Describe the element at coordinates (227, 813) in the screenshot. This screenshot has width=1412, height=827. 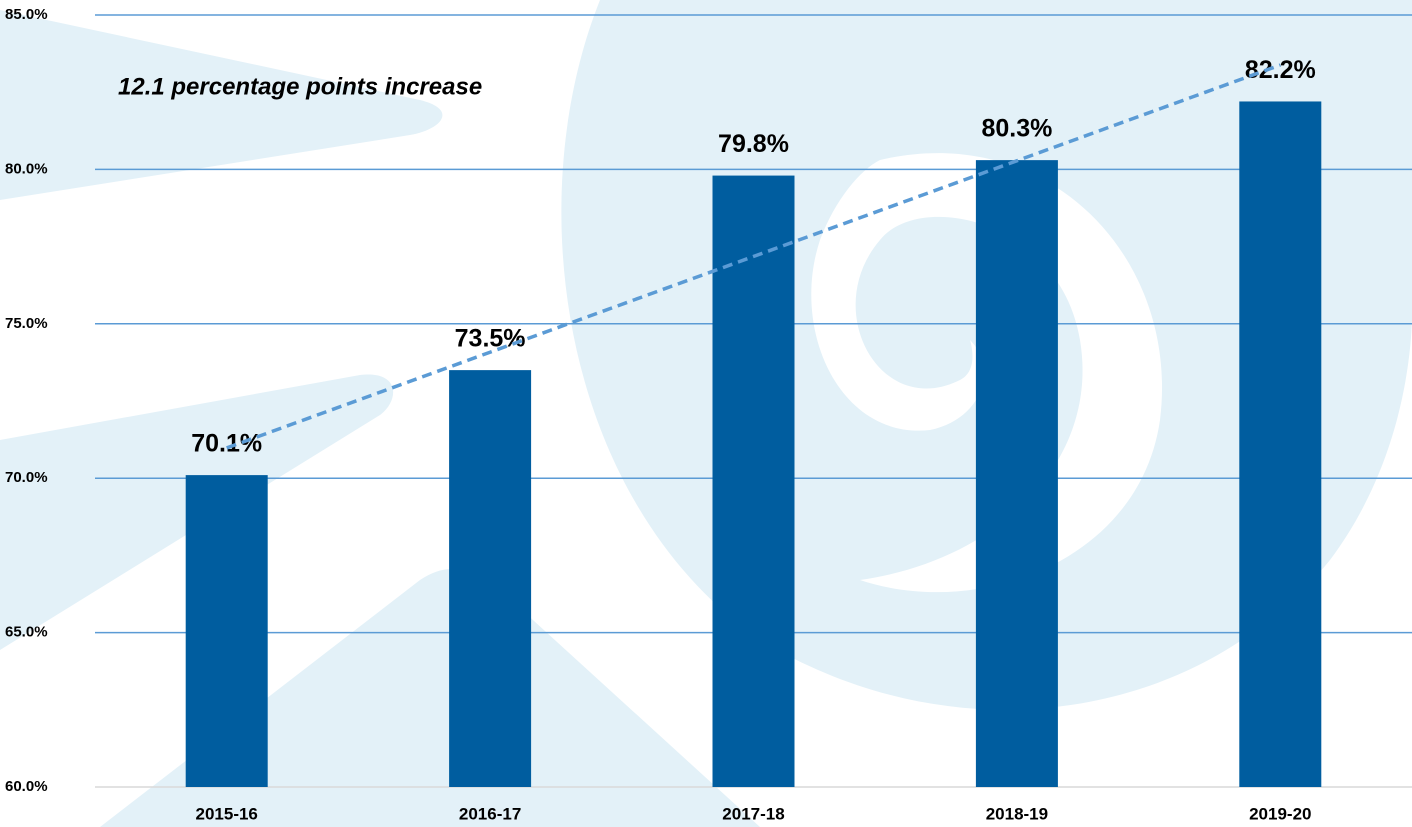
I see `x-tick-label: 2015-16` at that location.